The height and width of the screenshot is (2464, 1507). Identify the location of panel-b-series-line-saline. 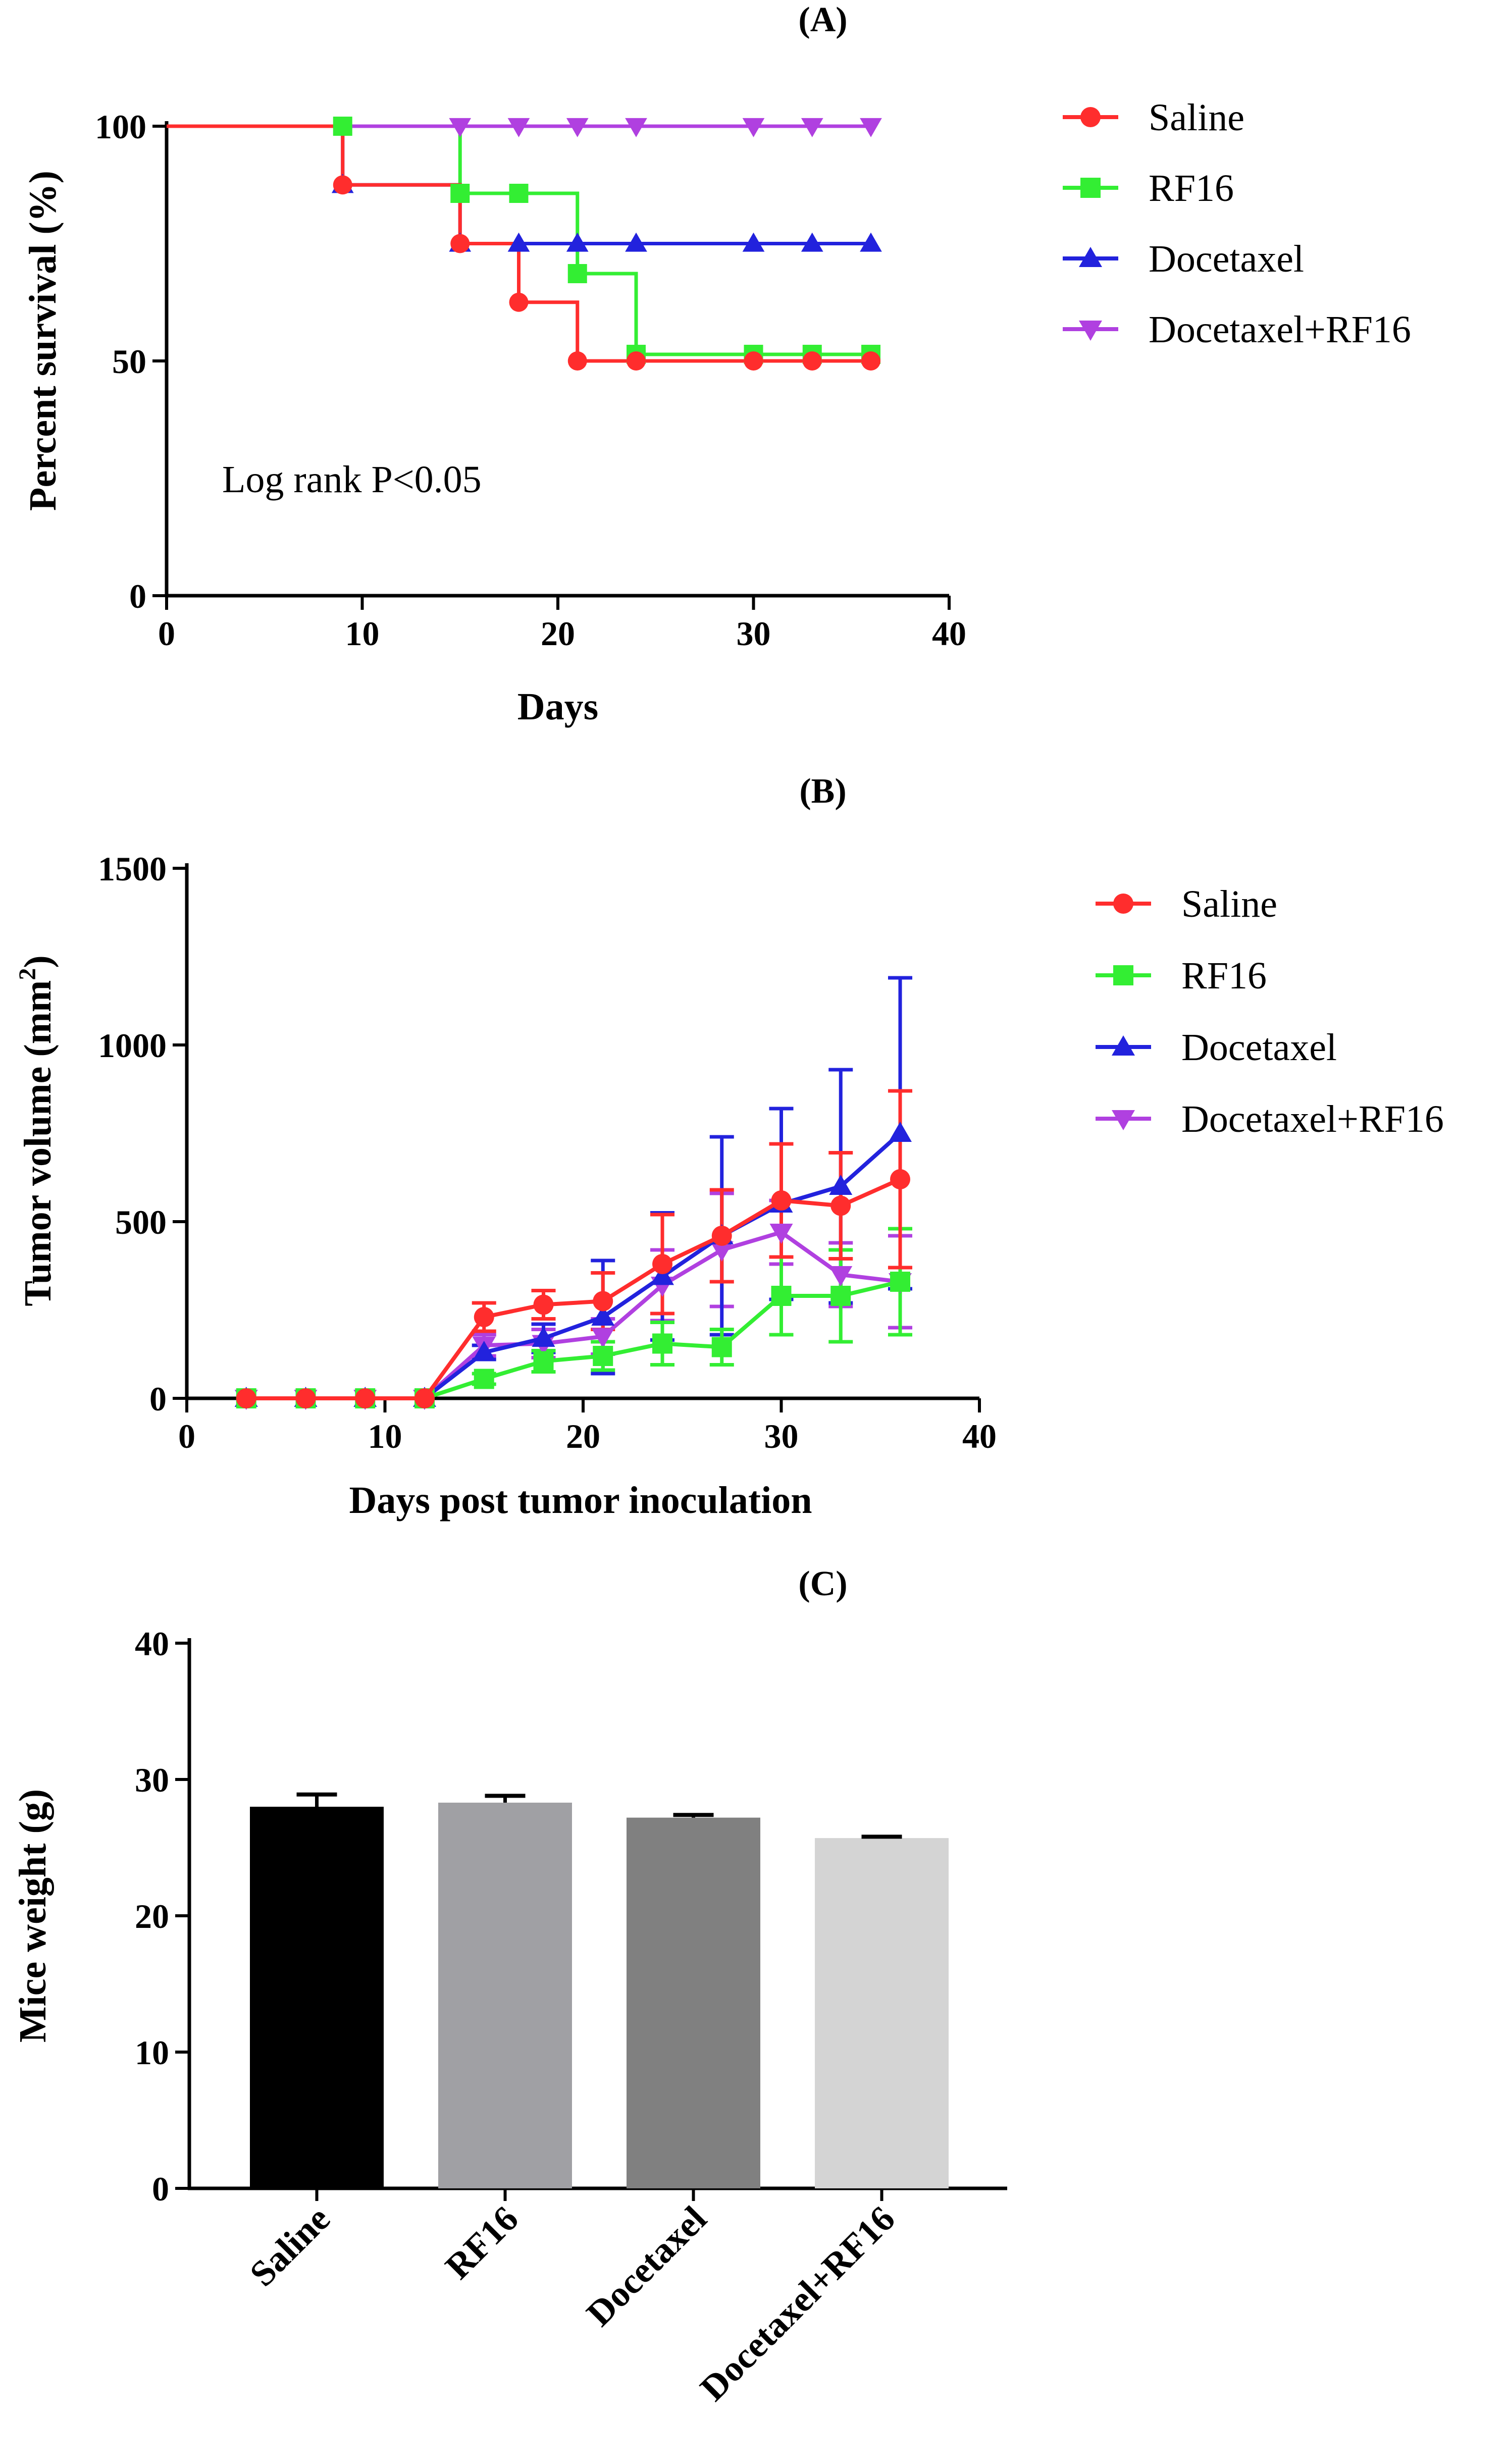
(573, 1288).